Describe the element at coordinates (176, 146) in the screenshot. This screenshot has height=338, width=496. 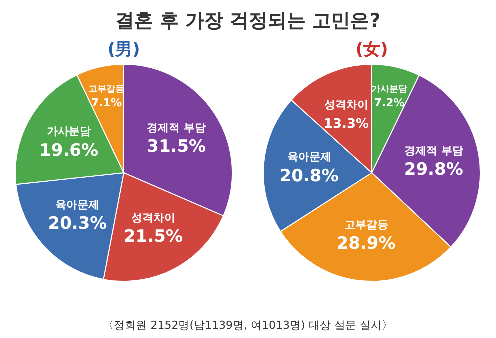
I see `data-label: 31.5%` at that location.